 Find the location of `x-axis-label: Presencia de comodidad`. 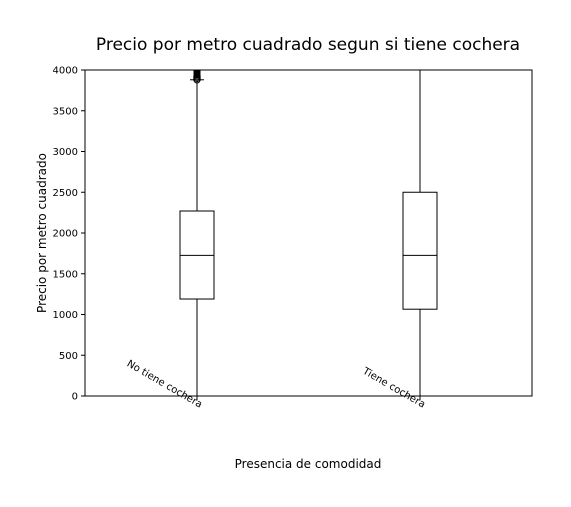

x-axis-label: Presencia de comodidad is located at coordinates (308, 464).